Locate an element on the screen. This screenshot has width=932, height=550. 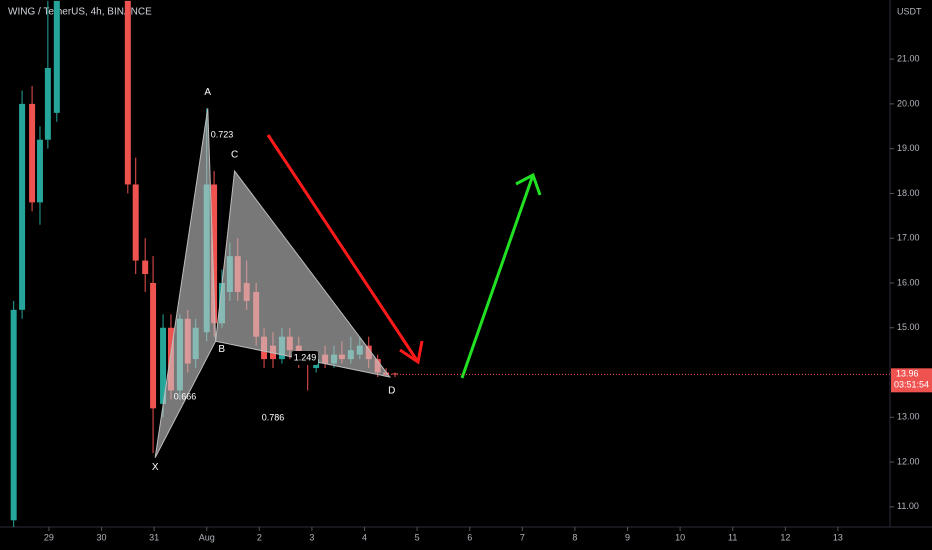
x-tick-label: Aug is located at coordinates (207, 537).